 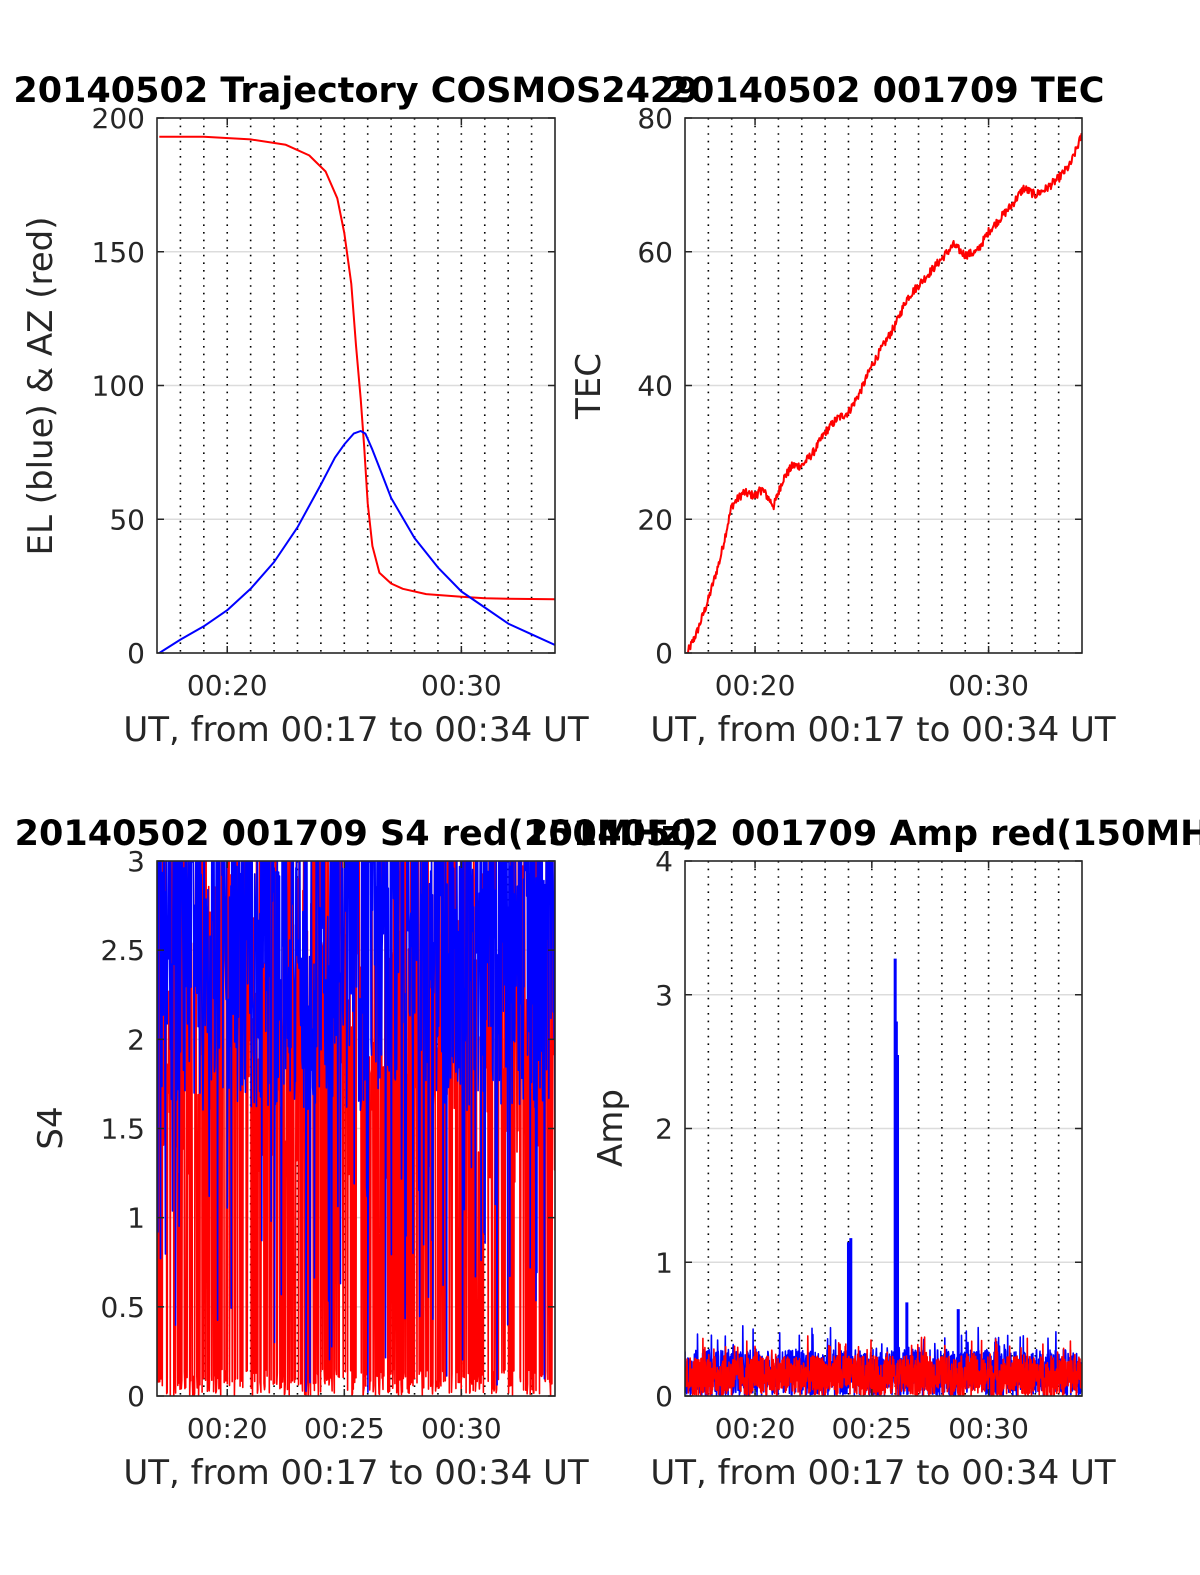 I want to click on y-tick-label: 40, so click(x=655, y=386).